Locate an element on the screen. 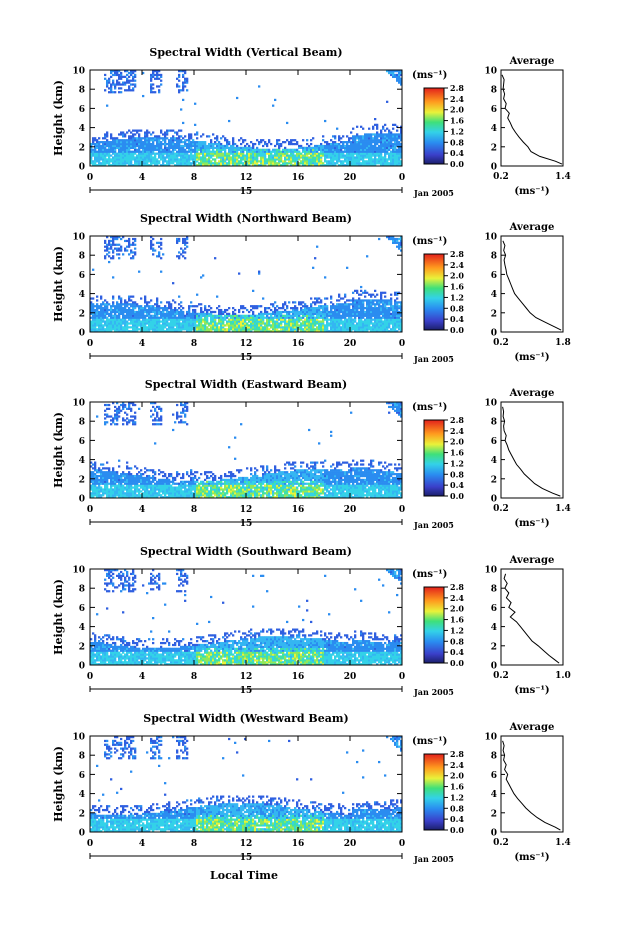 This screenshot has height=929, width=624. x-tick-label: 20 is located at coordinates (350, 178).